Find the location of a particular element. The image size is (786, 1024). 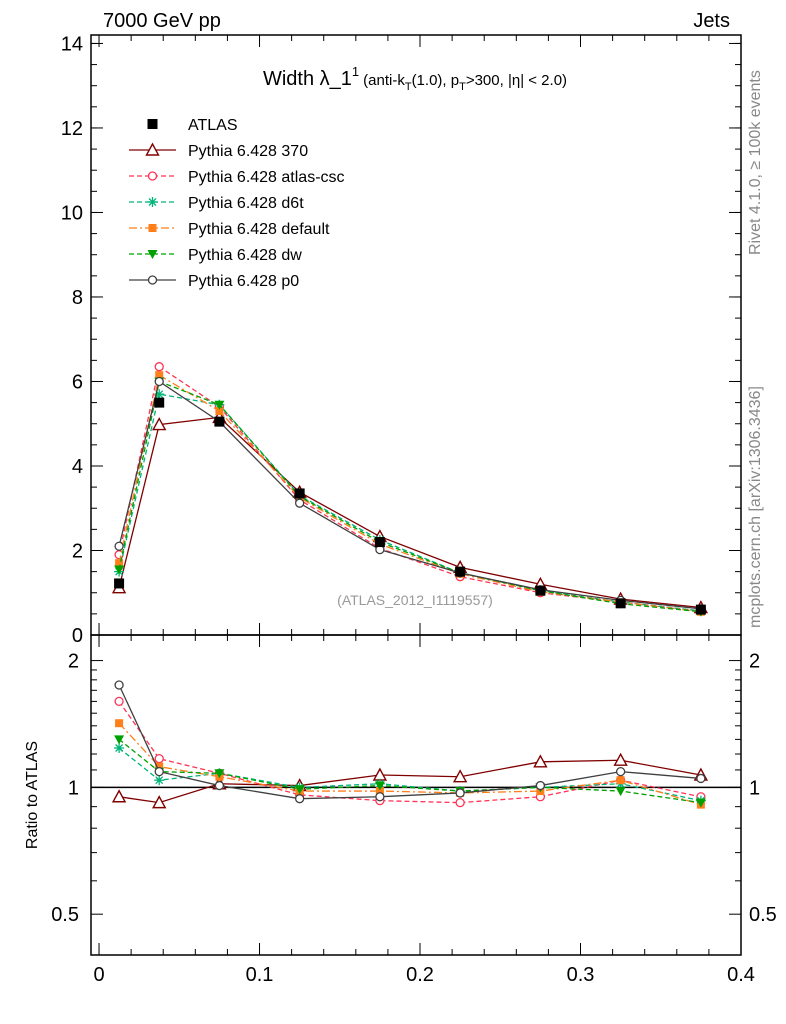

ratio-line-dw is located at coordinates (409, 771).